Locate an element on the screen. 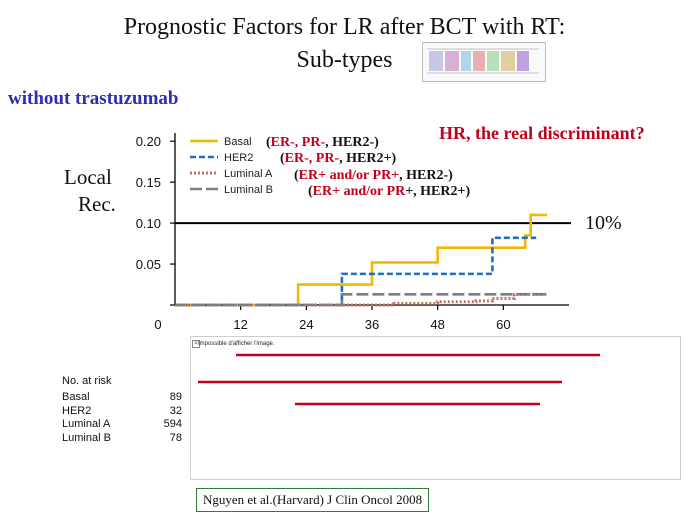 The image size is (689, 517). subtype-desc-her2: (ER-, PR-, HER2+) is located at coordinates (338, 159).